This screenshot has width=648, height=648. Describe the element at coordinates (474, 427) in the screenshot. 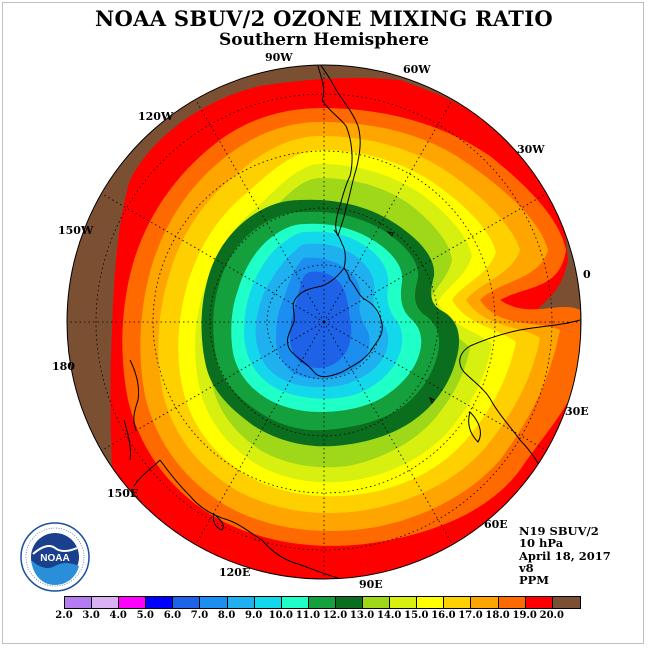

I see `madagascar-coast` at that location.